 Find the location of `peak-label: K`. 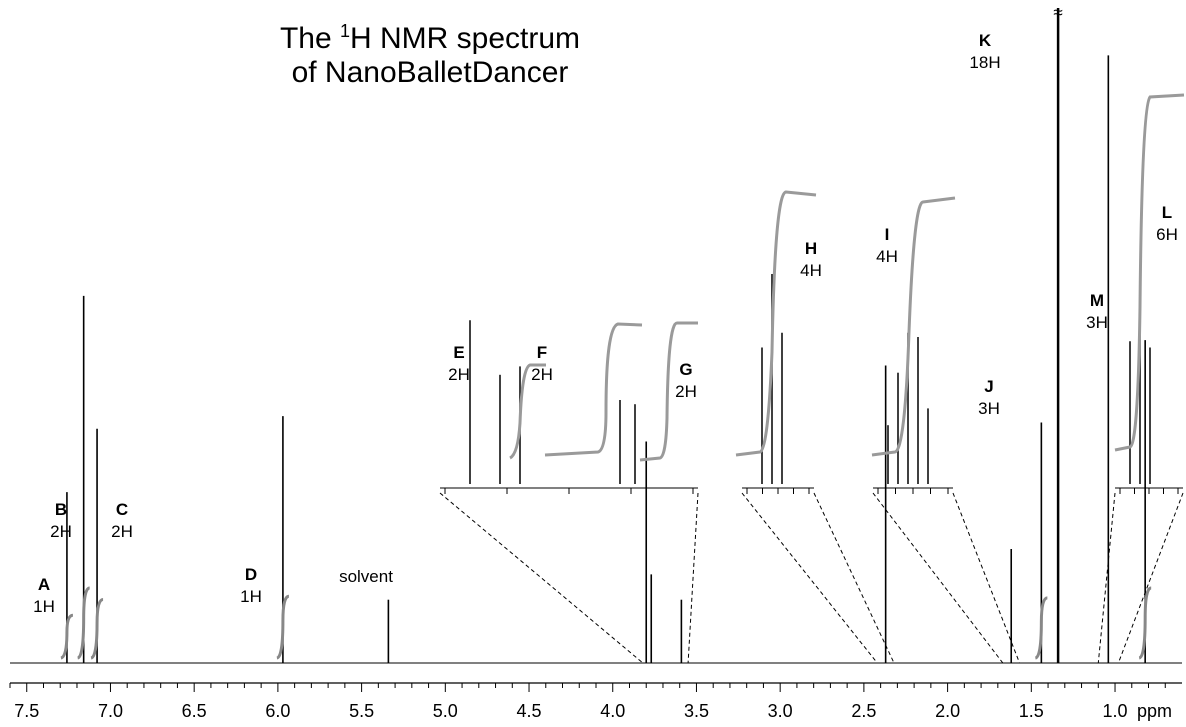

peak-label: K is located at coordinates (985, 40).